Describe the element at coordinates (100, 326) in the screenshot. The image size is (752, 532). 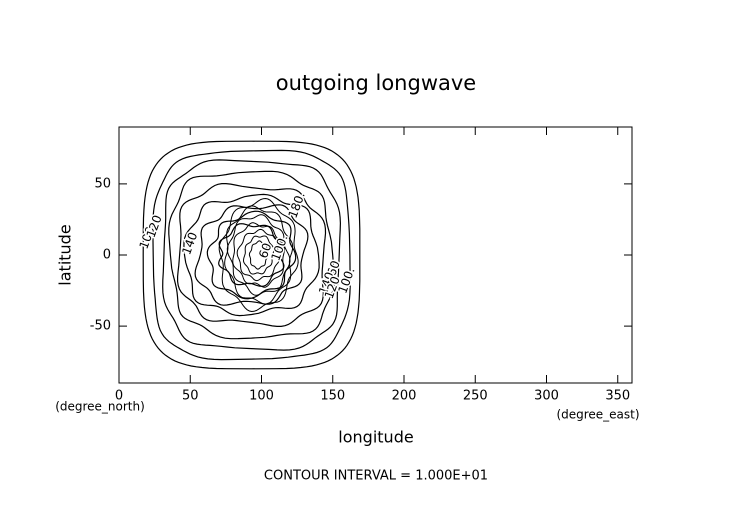
I see `y-tick-label: -50` at that location.